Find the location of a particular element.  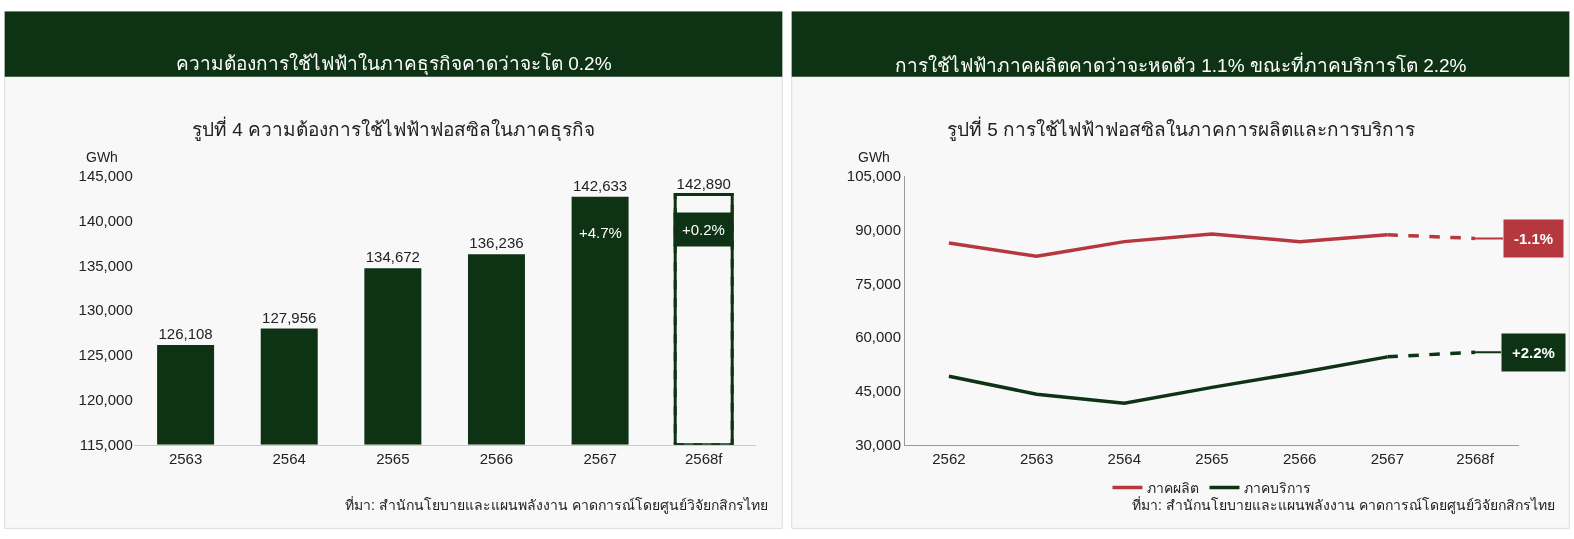

y-tick-label: 90,000 is located at coordinates (878, 229).